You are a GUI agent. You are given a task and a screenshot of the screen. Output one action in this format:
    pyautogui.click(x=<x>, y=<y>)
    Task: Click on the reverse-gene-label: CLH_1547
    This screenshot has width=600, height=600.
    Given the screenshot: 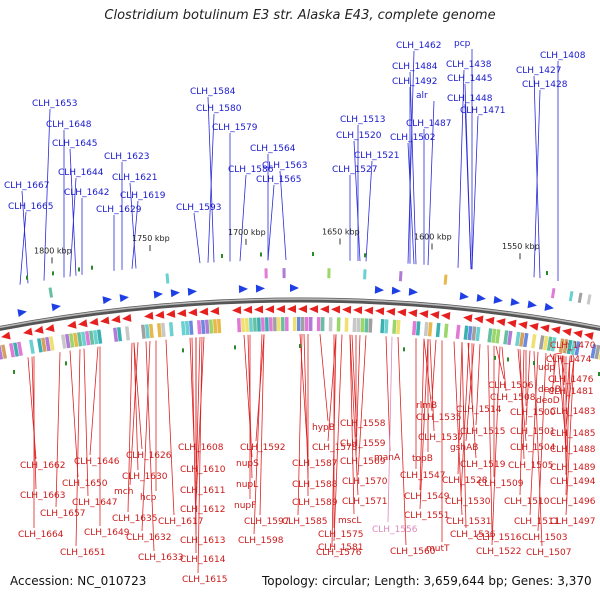 What is the action you would take?
    pyautogui.click(x=422, y=476)
    